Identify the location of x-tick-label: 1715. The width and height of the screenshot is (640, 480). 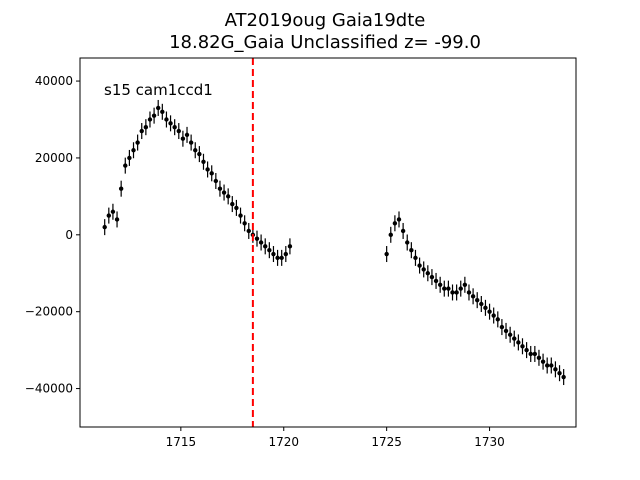
(181, 442).